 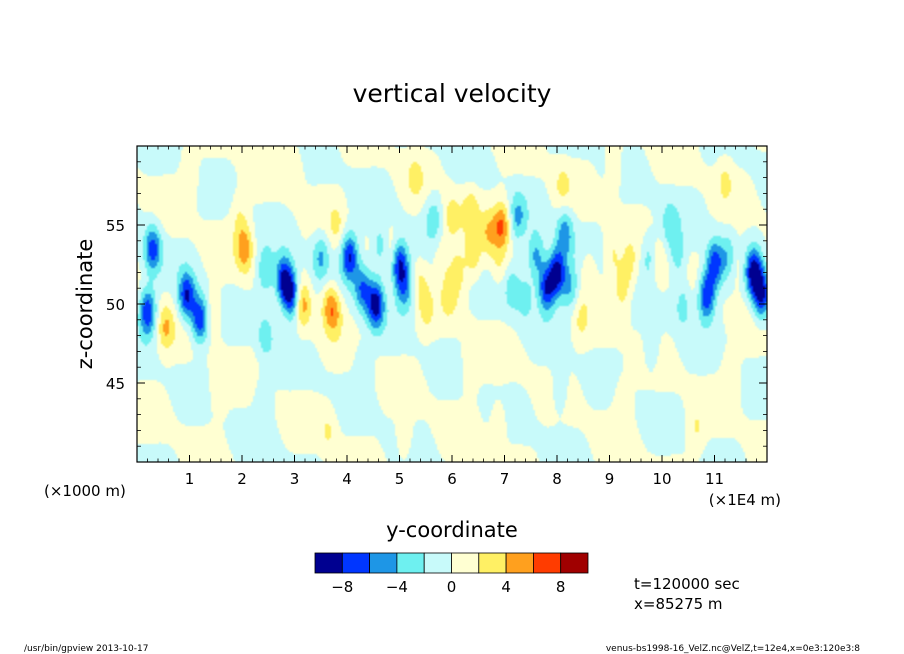 What do you see at coordinates (557, 479) in the screenshot?
I see `x-tick-label: 8` at bounding box center [557, 479].